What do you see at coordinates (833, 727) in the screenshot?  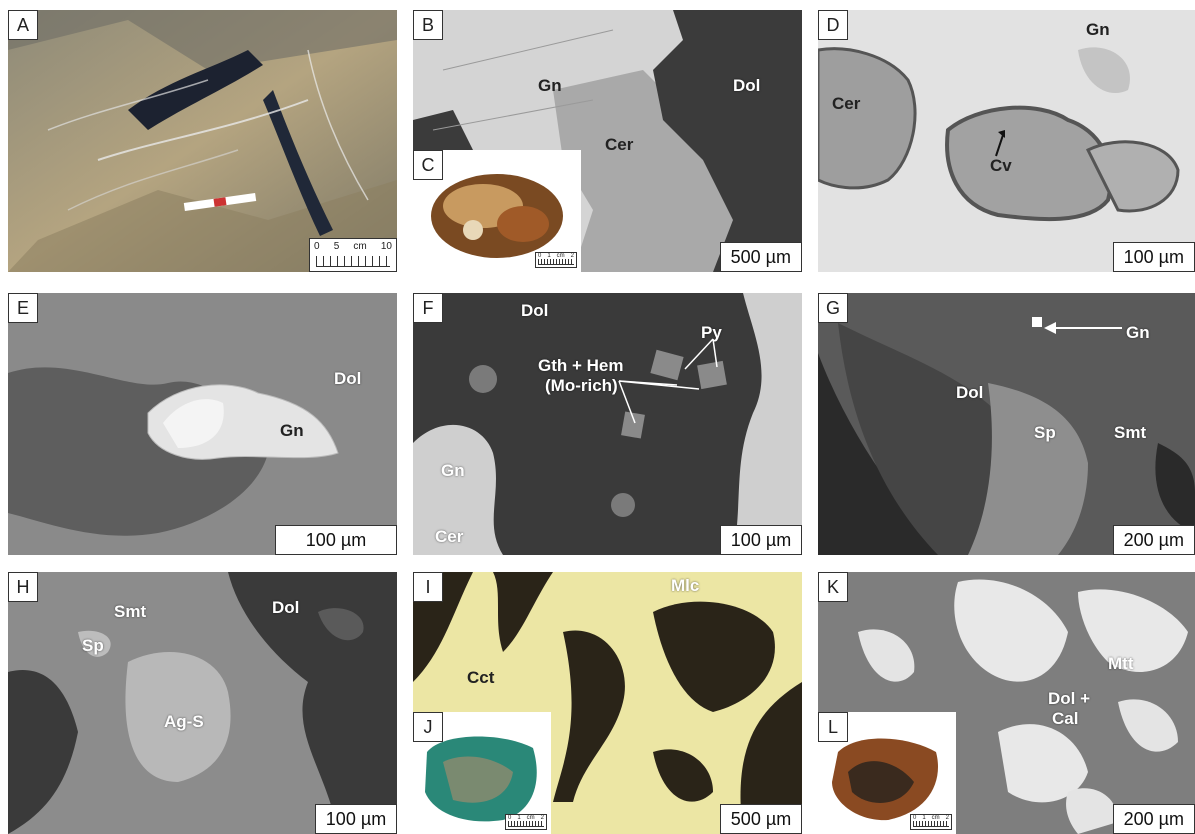 I see `panel-letter: L` at bounding box center [833, 727].